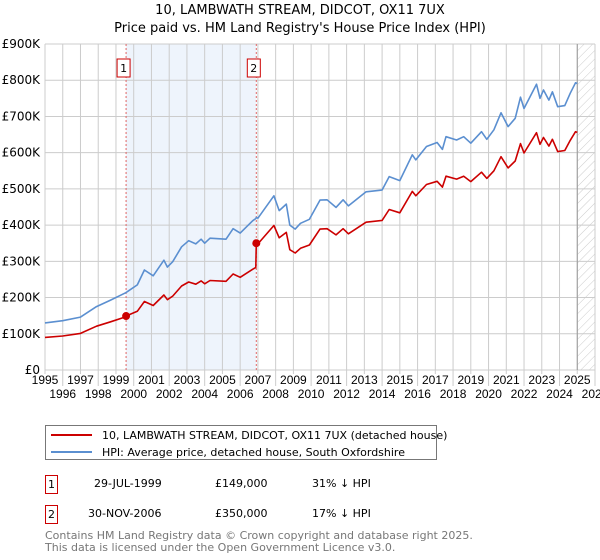 This screenshot has width=600, height=560. I want to click on sale-label: 2, so click(253, 68).